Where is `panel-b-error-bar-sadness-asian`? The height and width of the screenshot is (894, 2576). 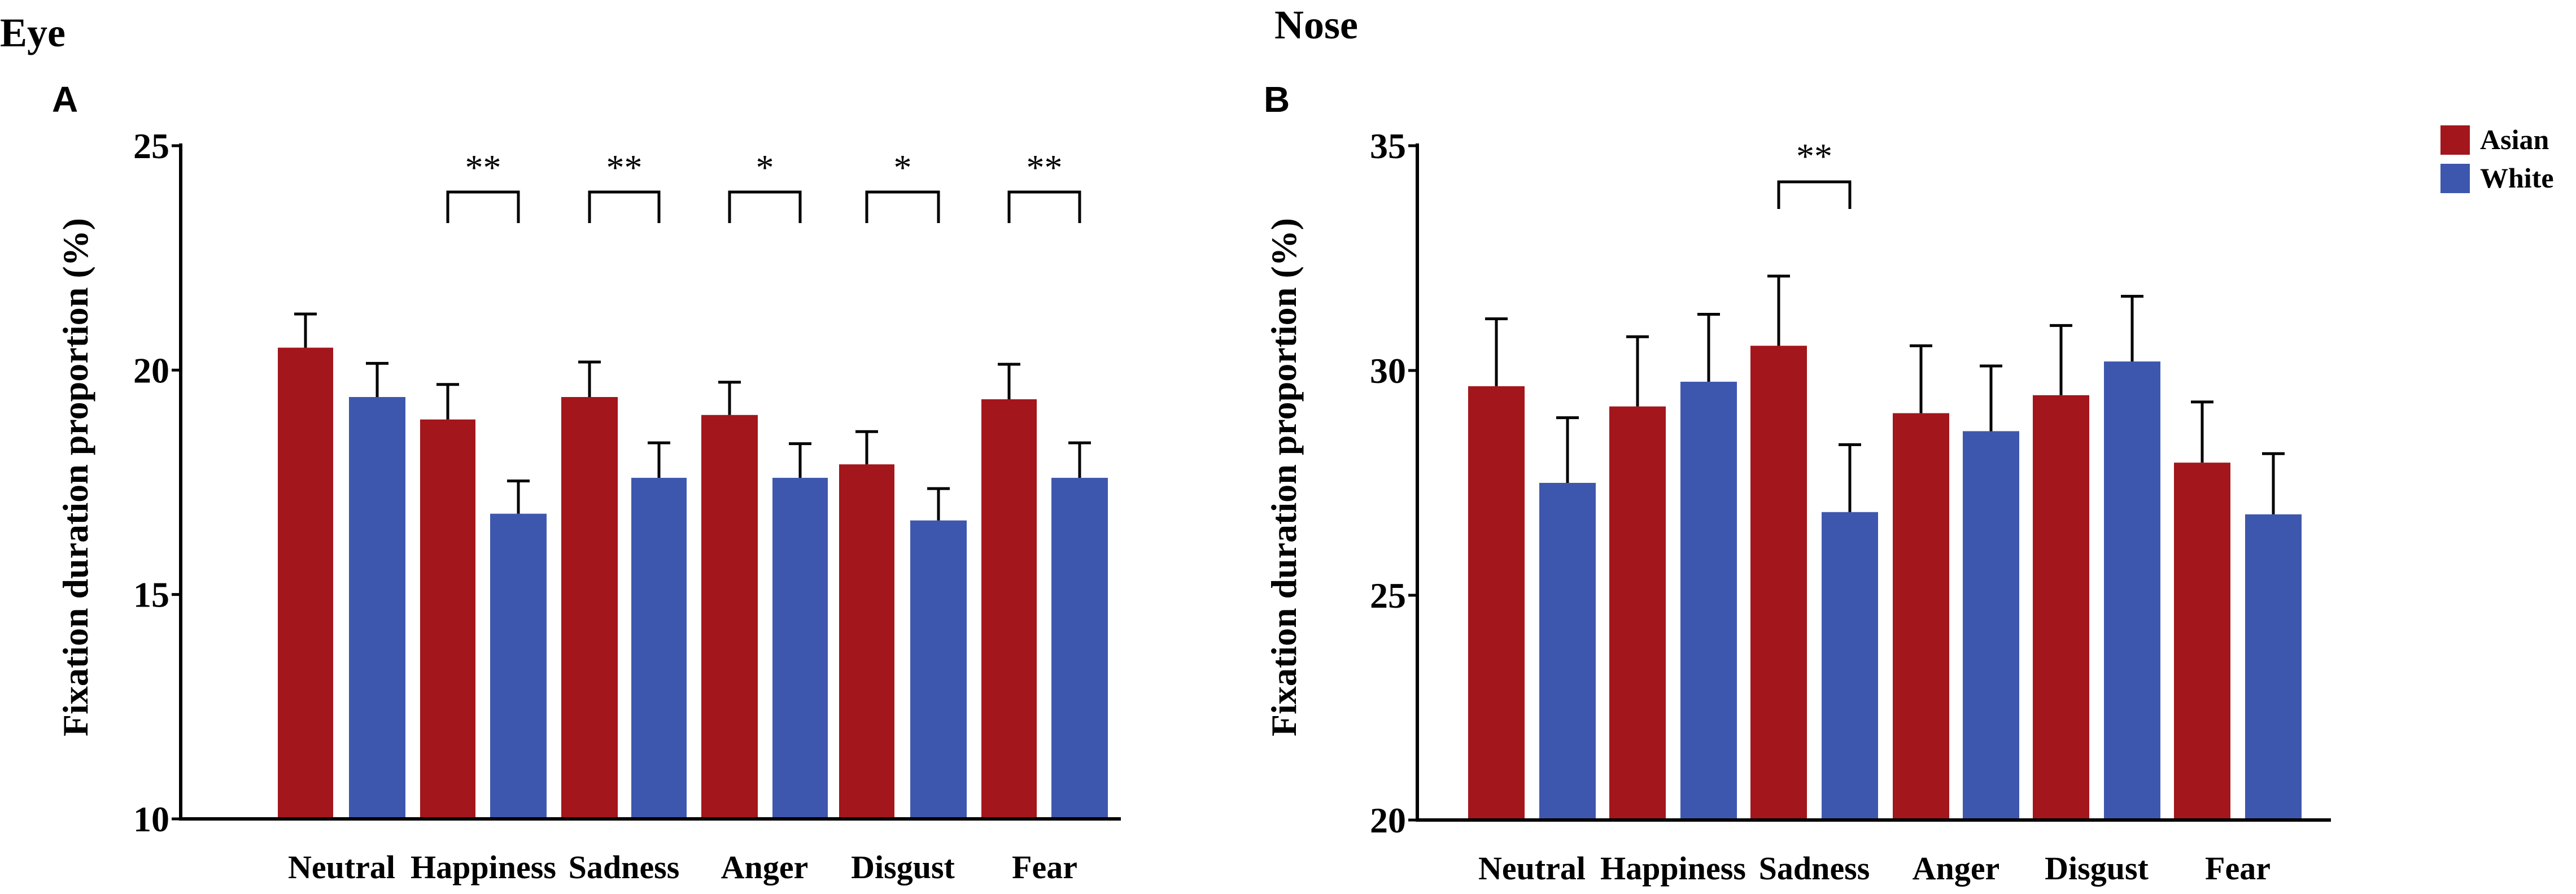
panel-b-error-bar-sadness-asian is located at coordinates (1779, 310).